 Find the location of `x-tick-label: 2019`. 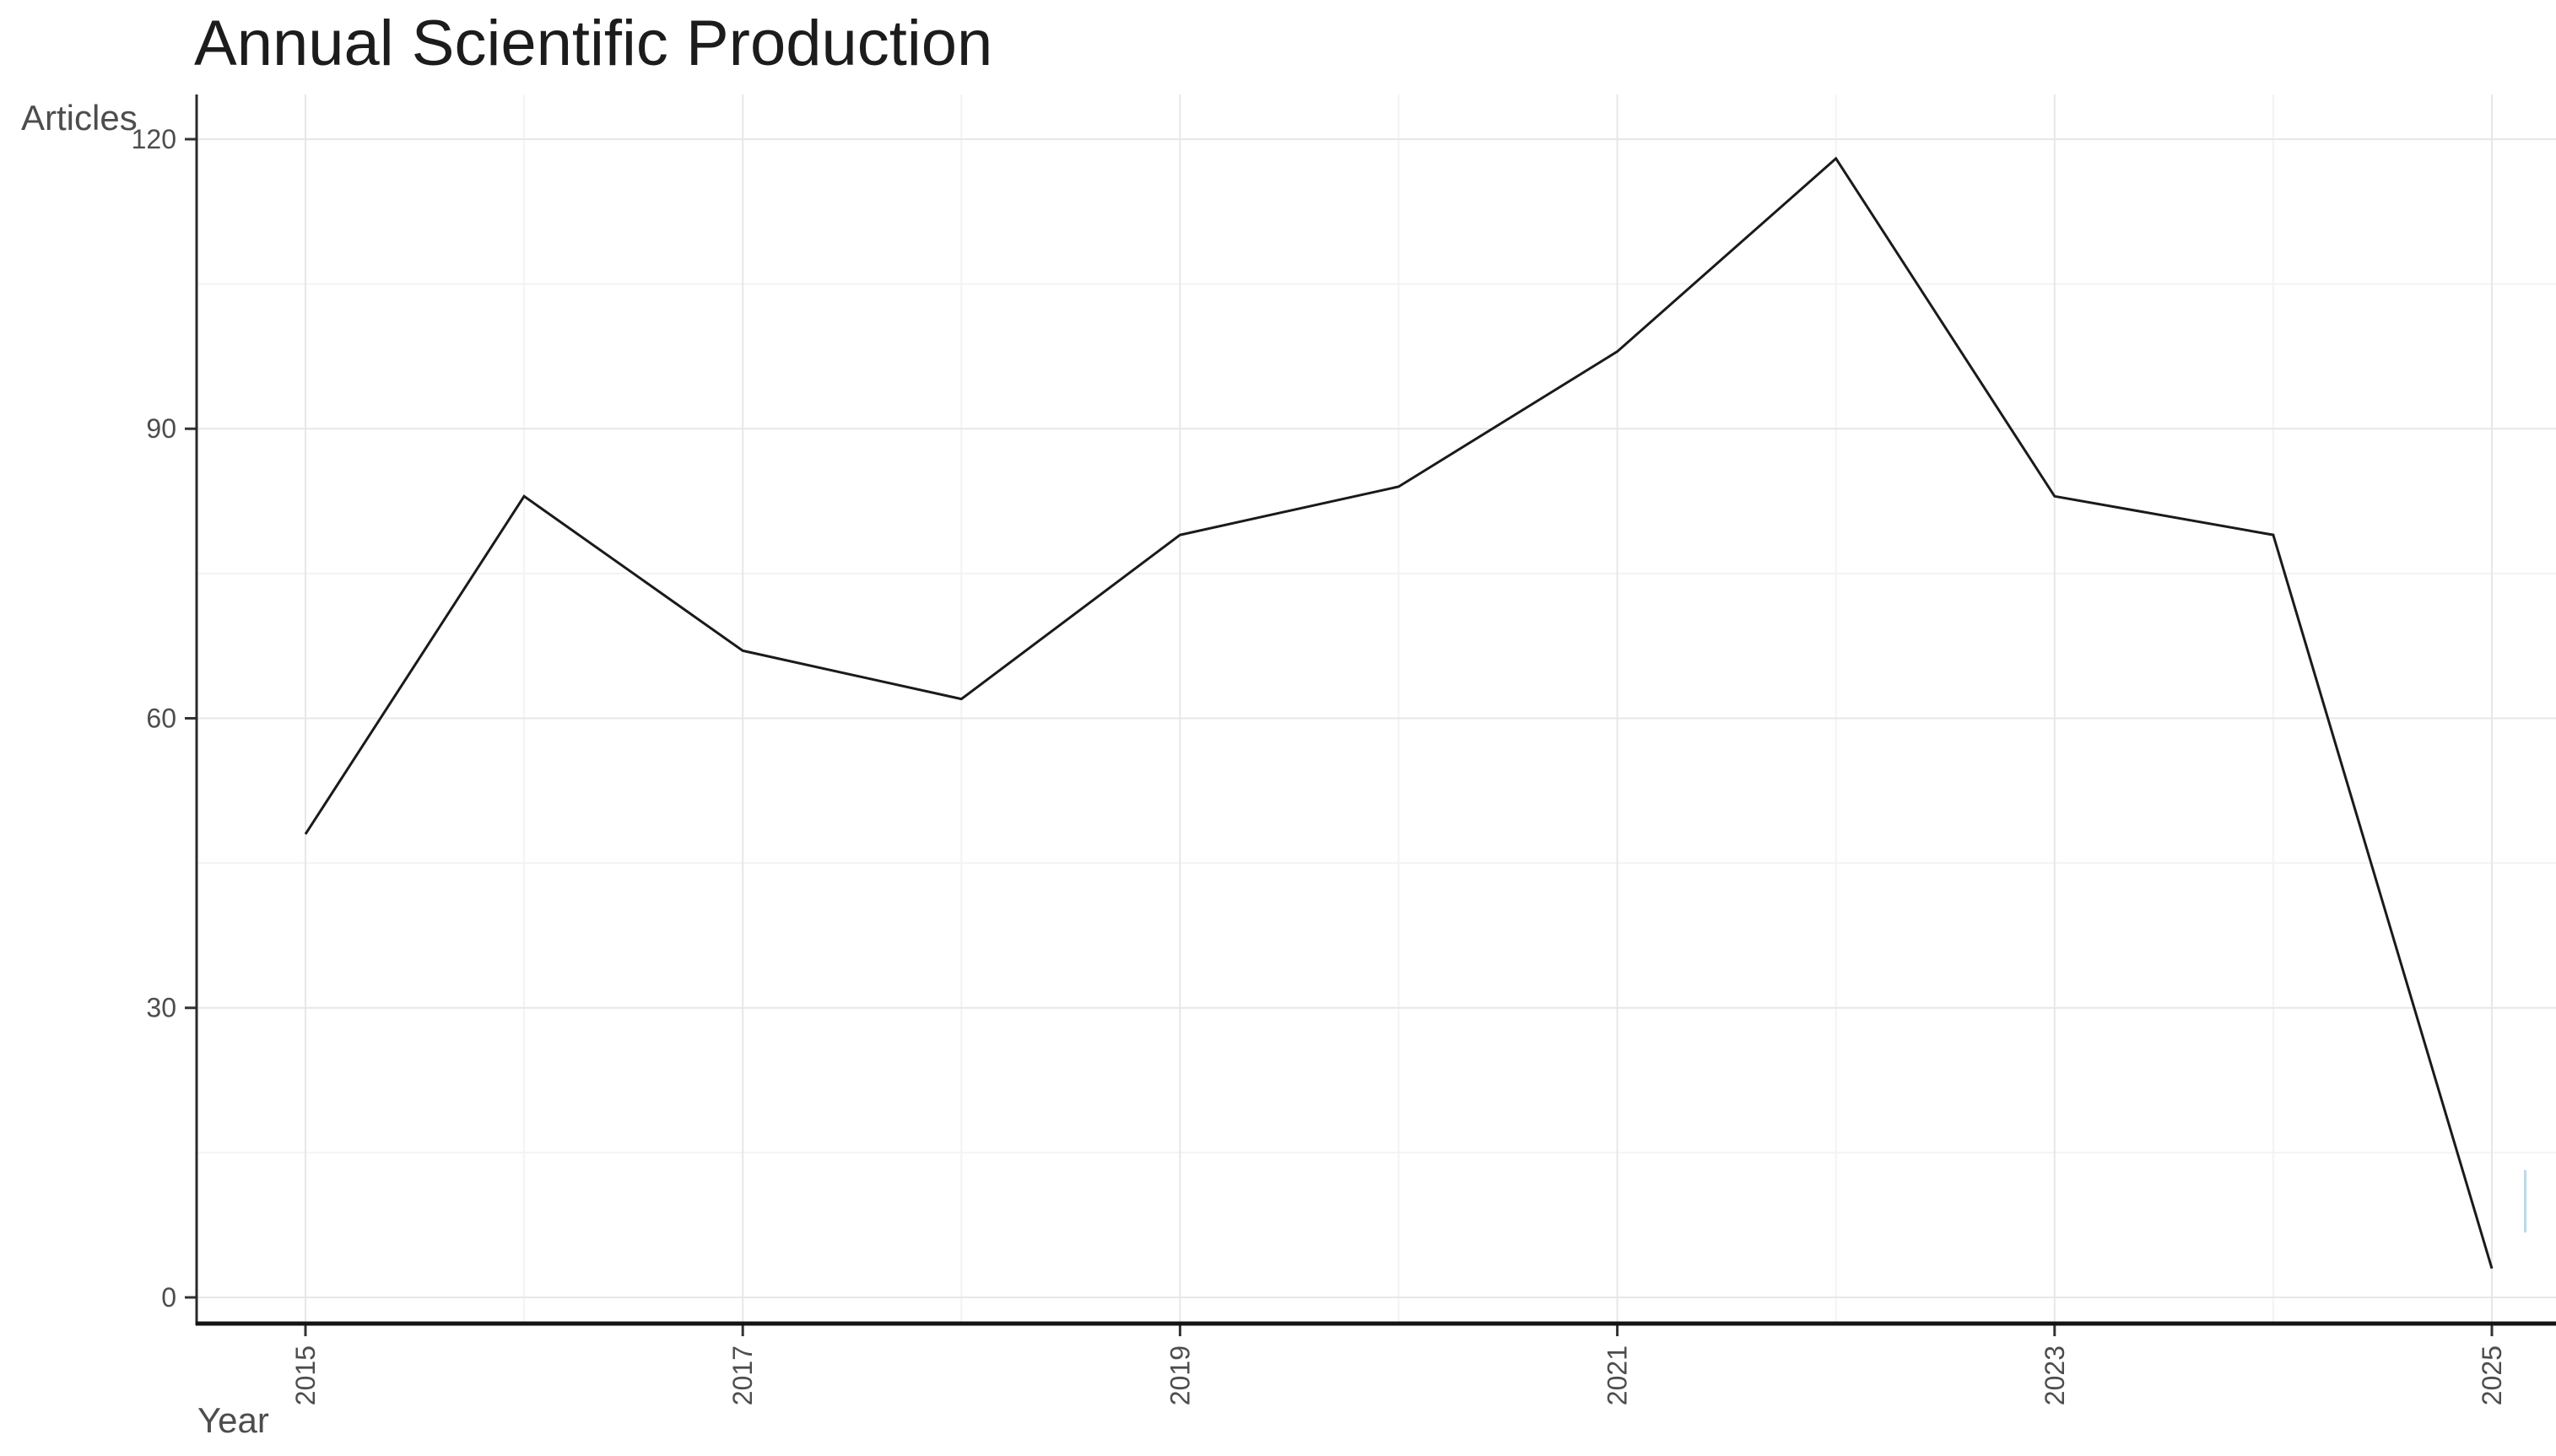

x-tick-label: 2019 is located at coordinates (1180, 1375).